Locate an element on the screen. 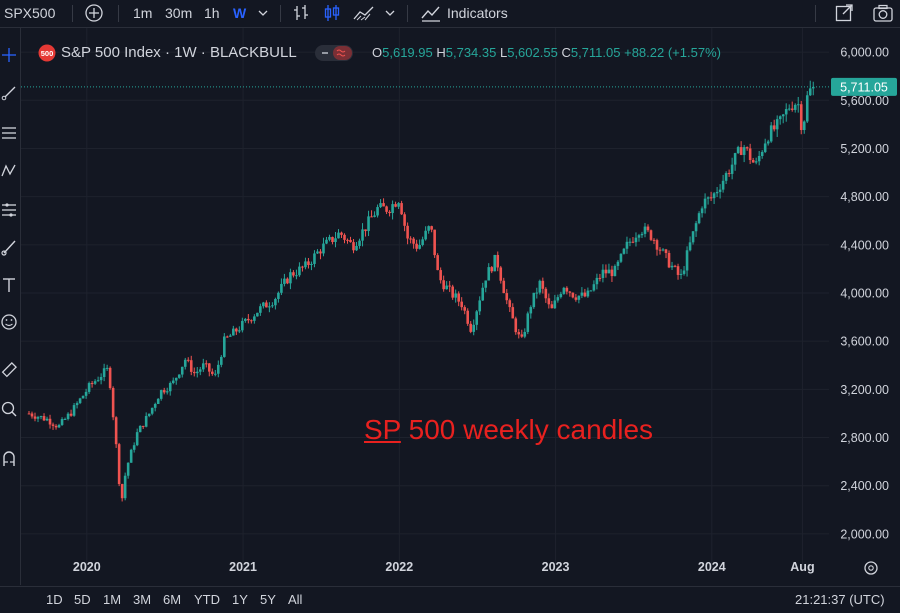  indicators-button: Indicators is located at coordinates (477, 13).